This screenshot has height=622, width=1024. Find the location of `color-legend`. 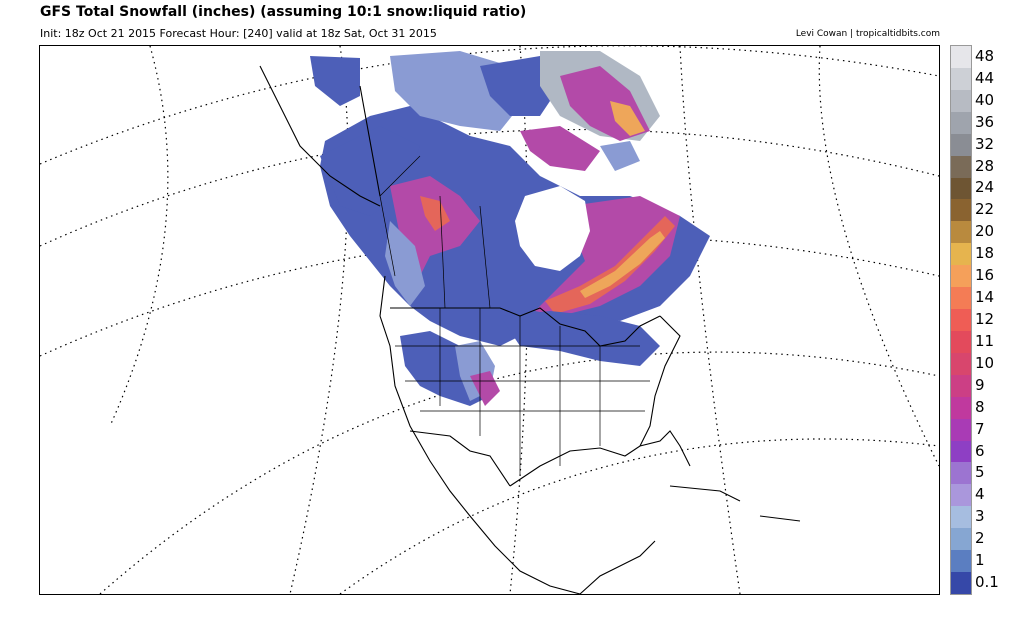

color-legend is located at coordinates (961, 320).